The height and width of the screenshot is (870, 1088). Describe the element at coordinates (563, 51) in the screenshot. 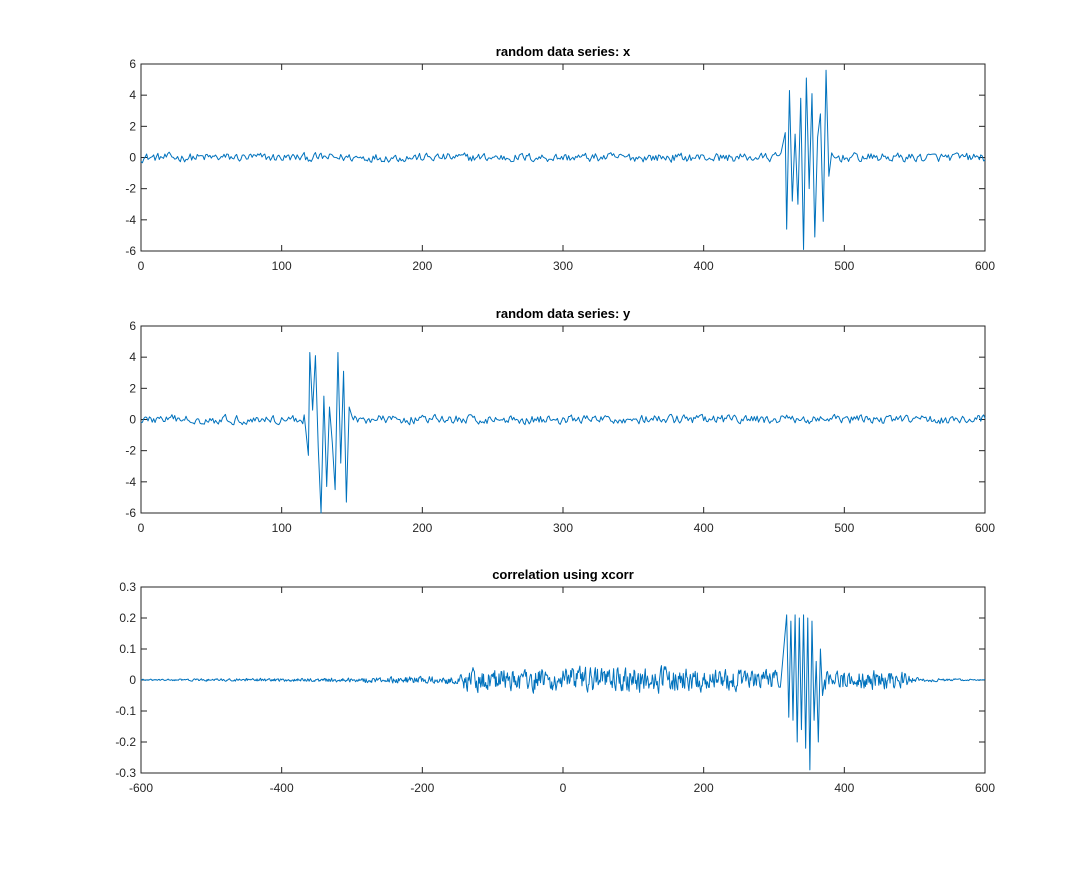

I see `chart-title: random data series: x` at that location.